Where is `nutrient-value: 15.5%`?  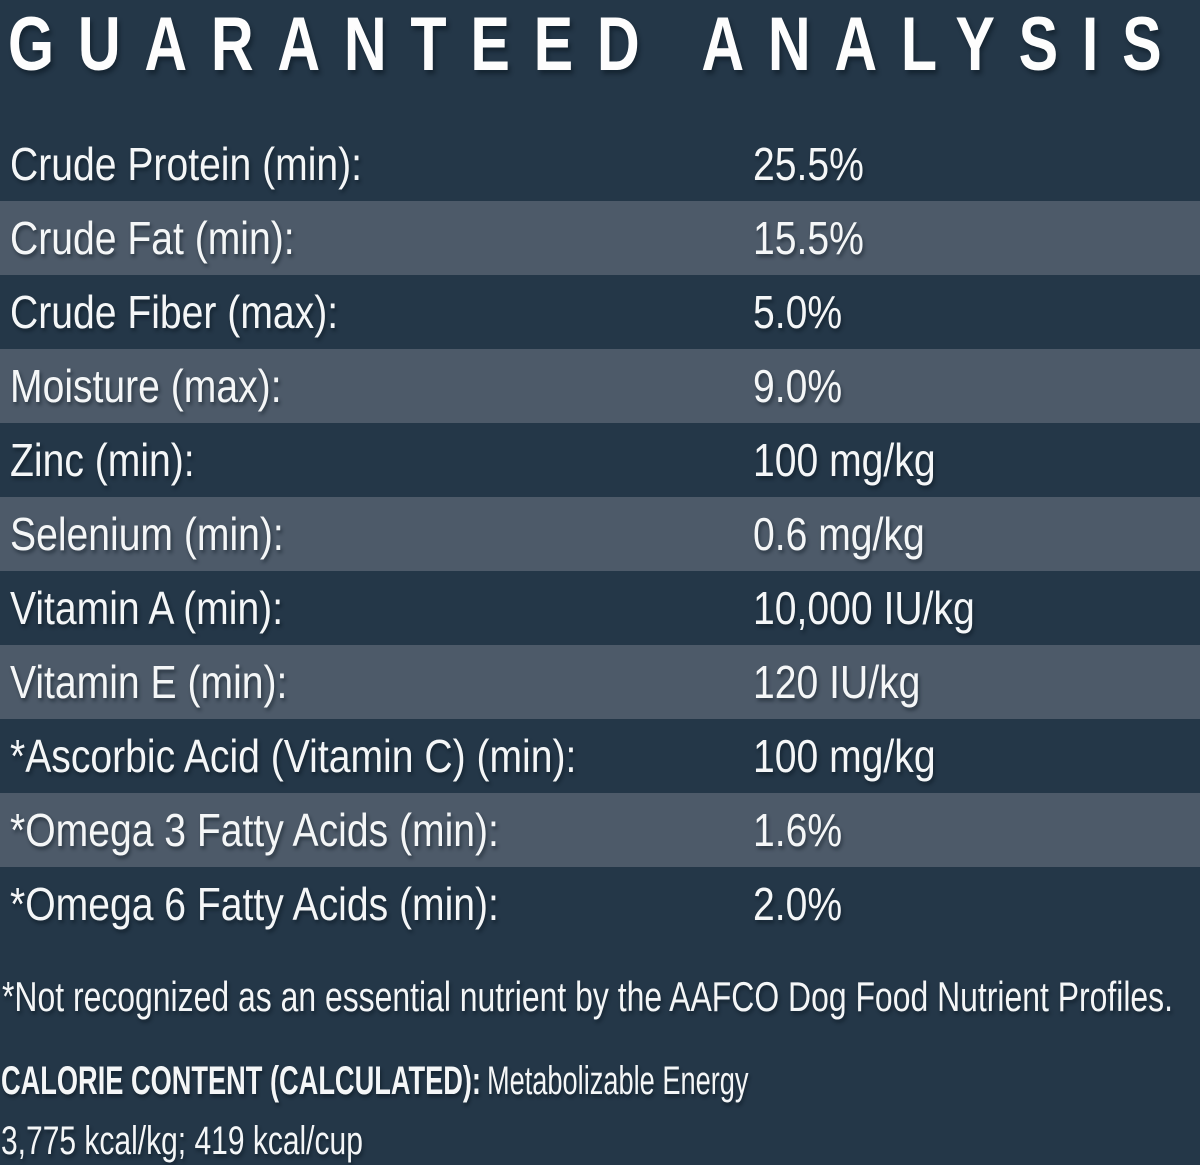 nutrient-value: 15.5% is located at coordinates (808, 237).